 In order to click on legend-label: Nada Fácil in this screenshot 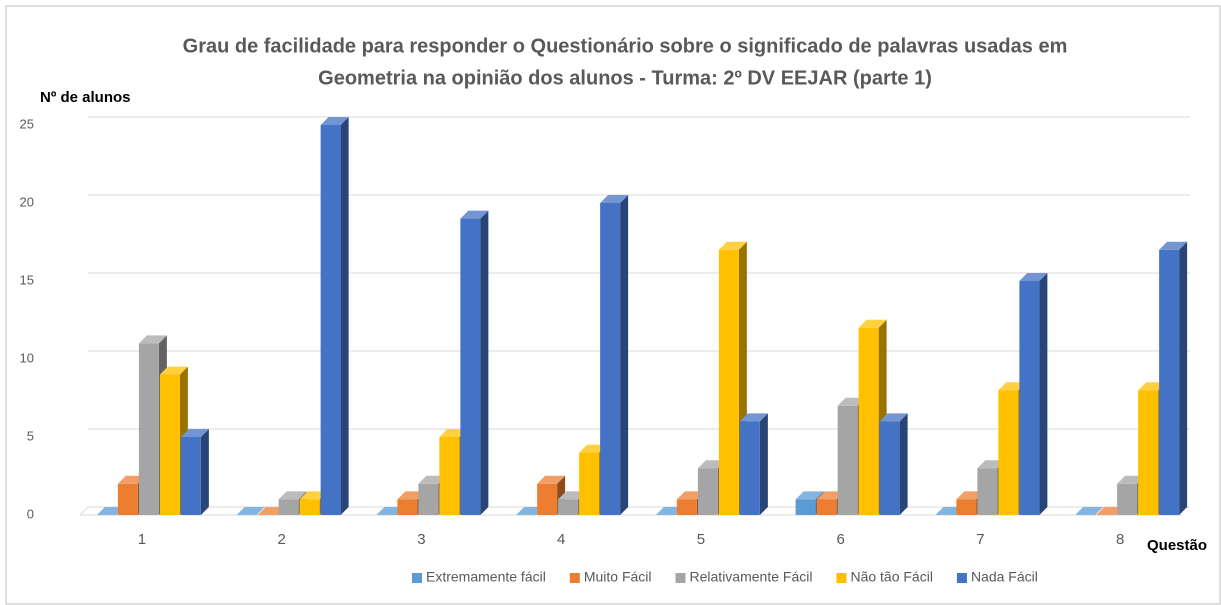, I will do `click(1004, 577)`.